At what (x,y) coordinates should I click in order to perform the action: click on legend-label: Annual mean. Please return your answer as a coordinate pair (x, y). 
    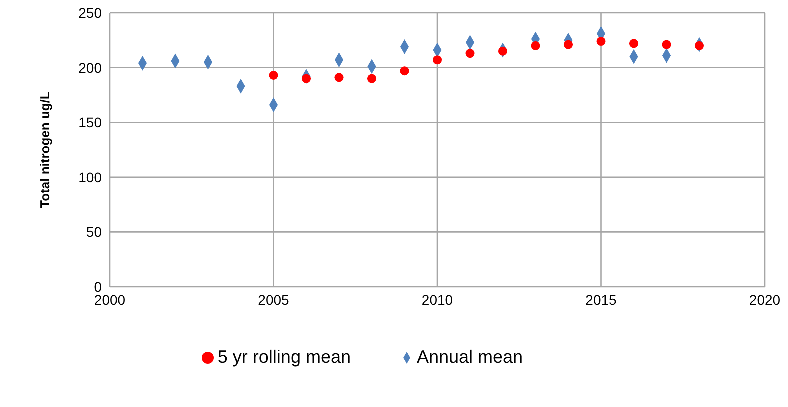
    Looking at the image, I should click on (470, 357).